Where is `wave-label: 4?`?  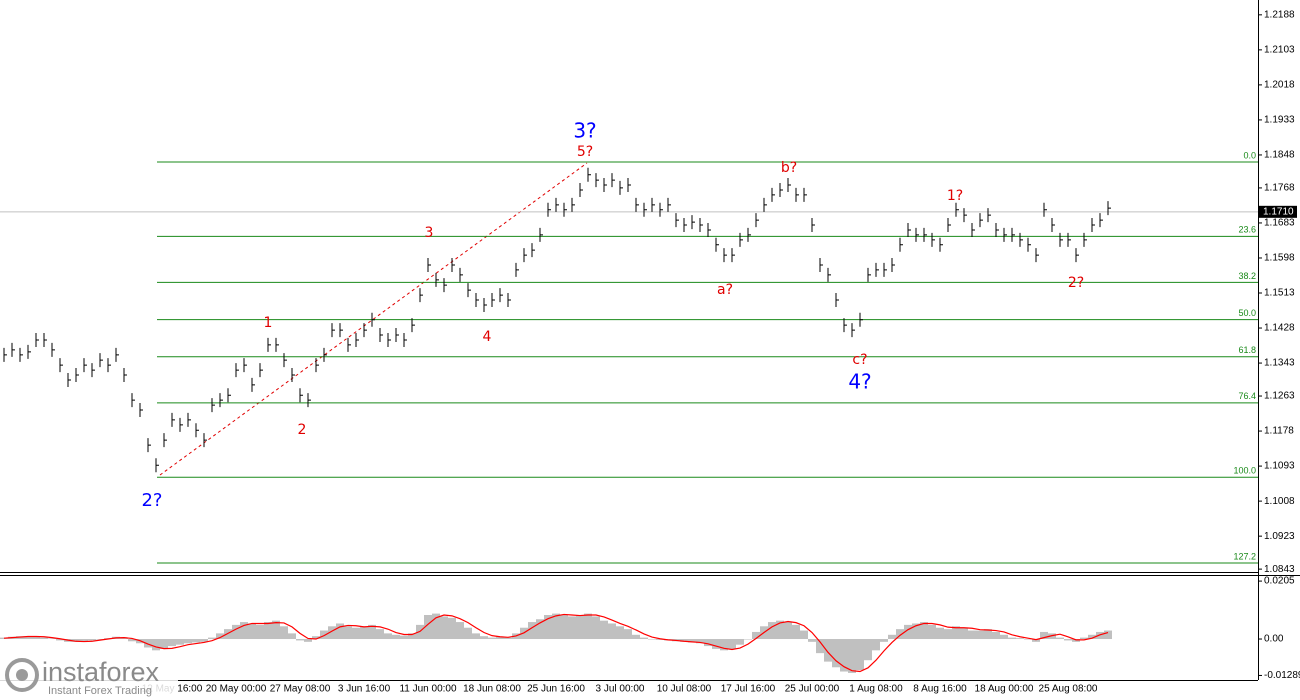
wave-label: 4? is located at coordinates (859, 382).